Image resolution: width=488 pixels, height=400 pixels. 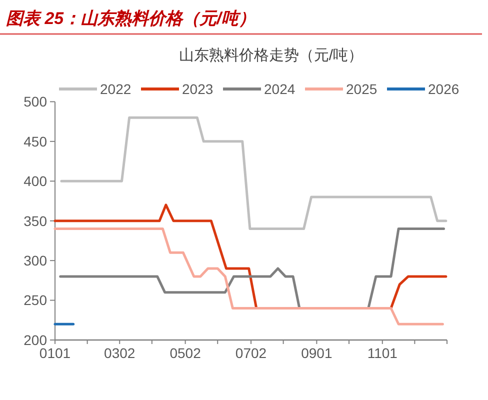 What do you see at coordinates (362, 88) in the screenshot?
I see `legend-label: 2025` at bounding box center [362, 88].